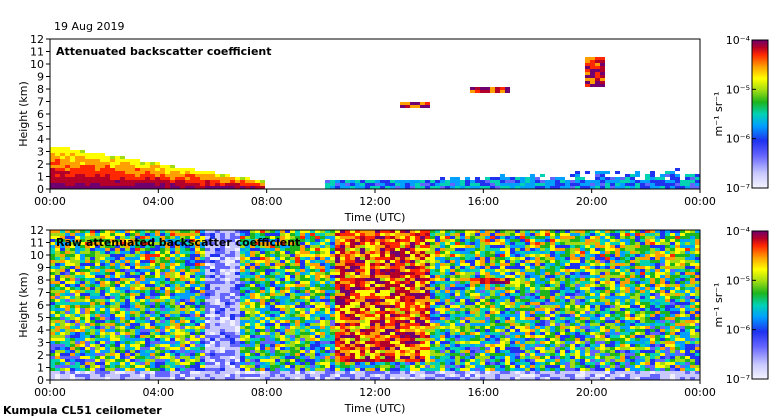 The width and height of the screenshot is (780, 420). What do you see at coordinates (37, 52) in the screenshot?
I see `y-tick-label: 11` at bounding box center [37, 52].